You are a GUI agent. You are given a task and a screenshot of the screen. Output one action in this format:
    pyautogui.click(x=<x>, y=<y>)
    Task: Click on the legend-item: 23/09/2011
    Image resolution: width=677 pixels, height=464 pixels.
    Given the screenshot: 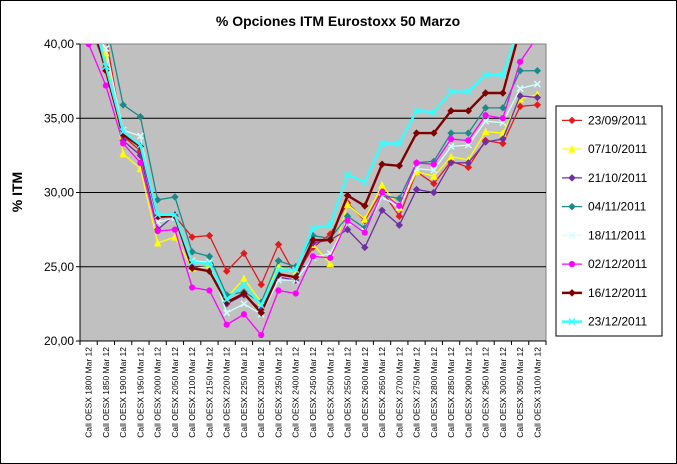 What is the action you would take?
    pyautogui.click(x=604, y=120)
    